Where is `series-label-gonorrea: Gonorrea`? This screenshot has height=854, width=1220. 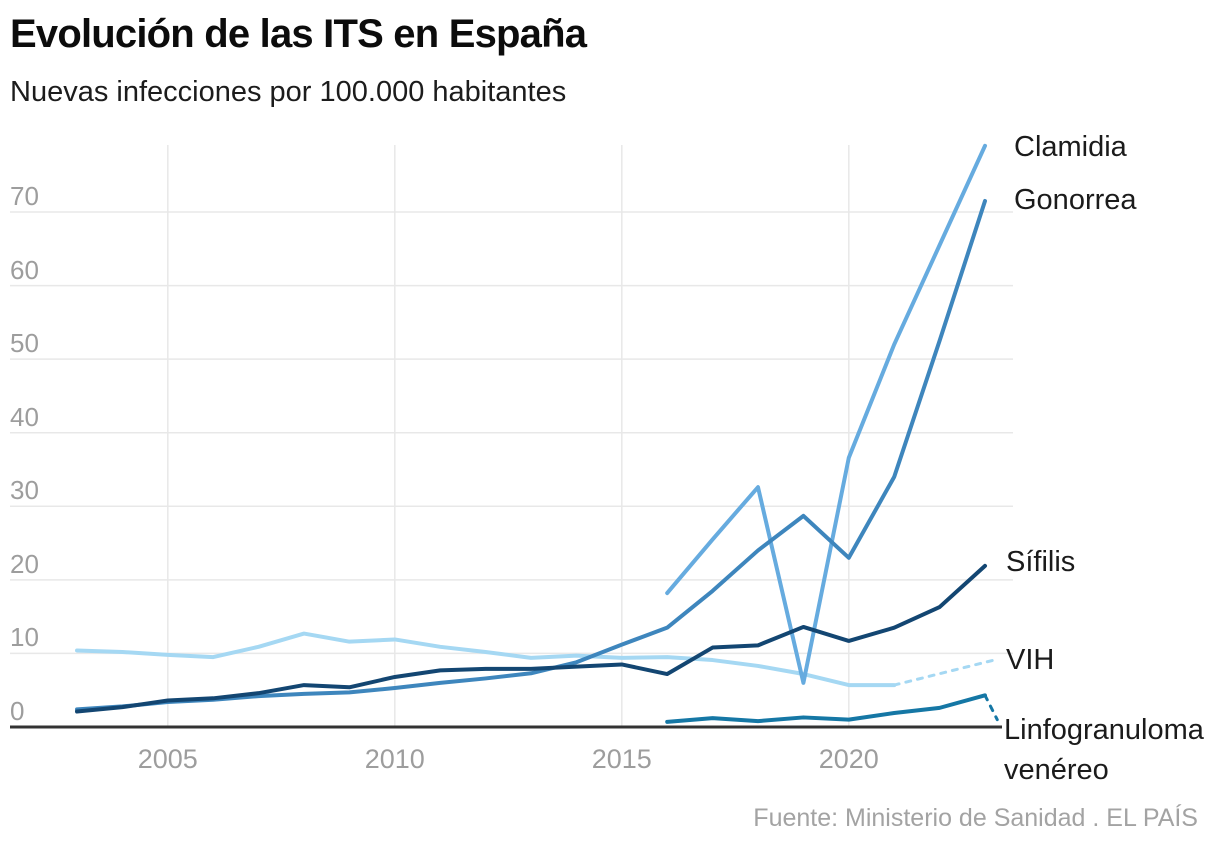 series-label-gonorrea: Gonorrea is located at coordinates (1075, 200).